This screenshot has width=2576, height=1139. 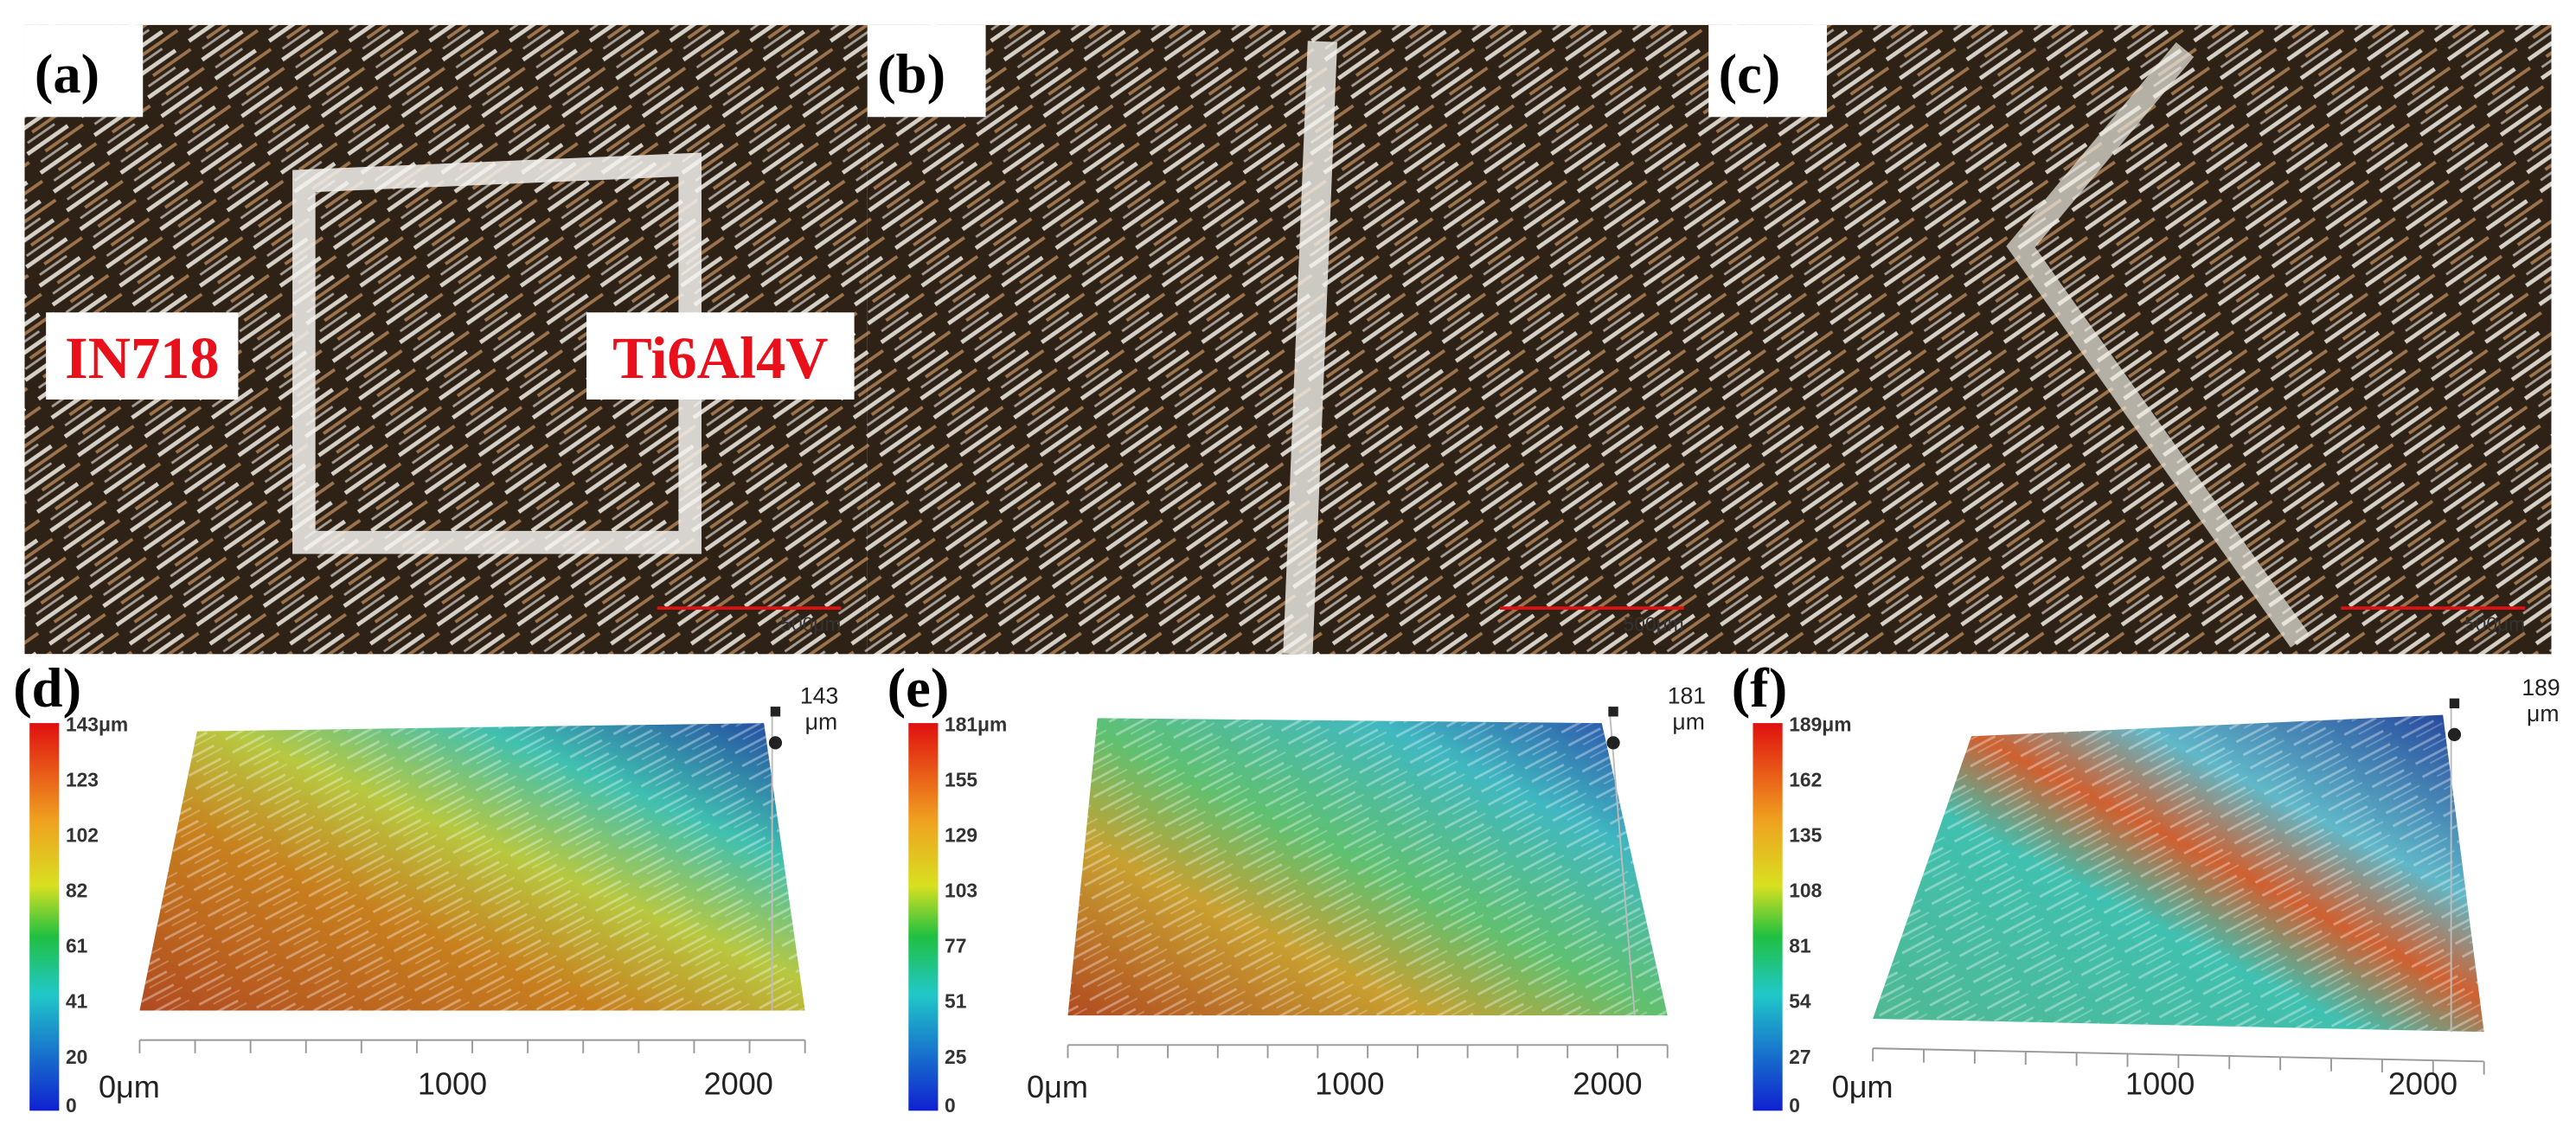 What do you see at coordinates (47, 687) in the screenshot?
I see `panel-label: (d)` at bounding box center [47, 687].